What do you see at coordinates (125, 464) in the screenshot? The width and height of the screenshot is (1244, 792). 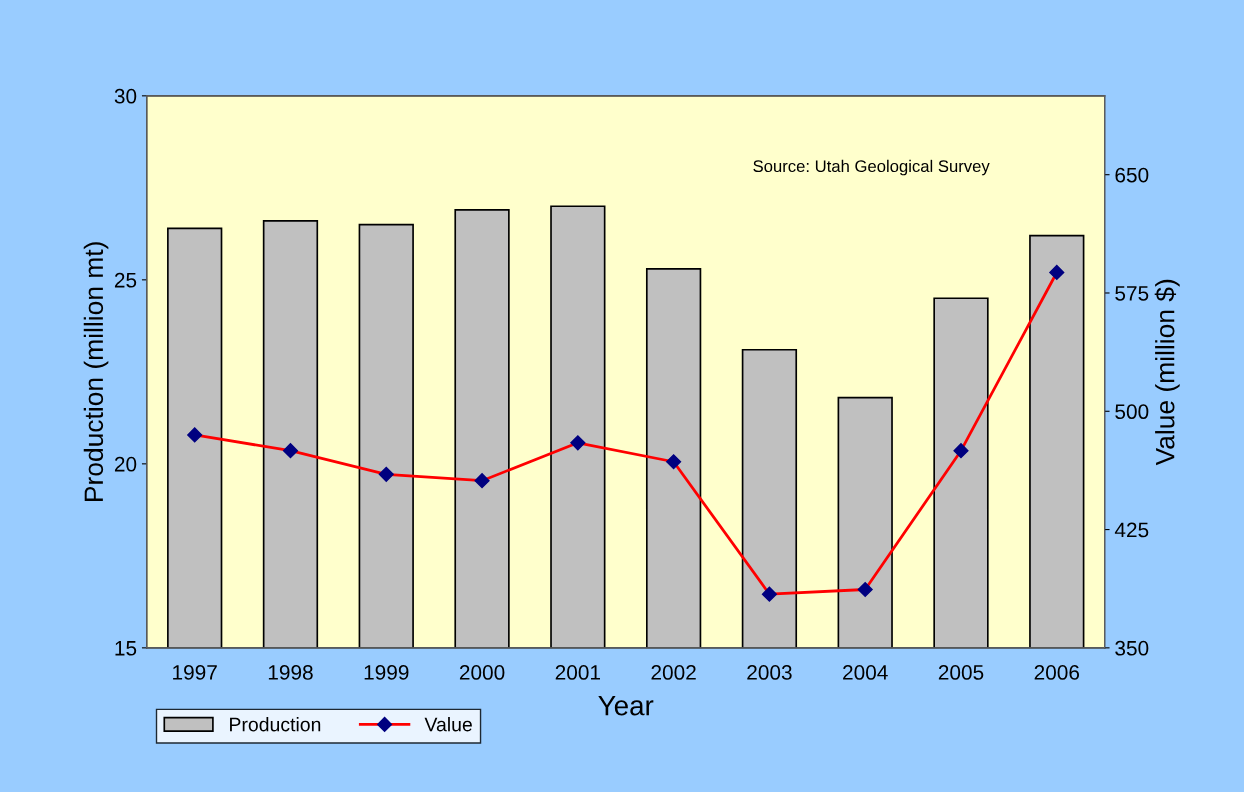 I see `y-tick-label: 20` at bounding box center [125, 464].